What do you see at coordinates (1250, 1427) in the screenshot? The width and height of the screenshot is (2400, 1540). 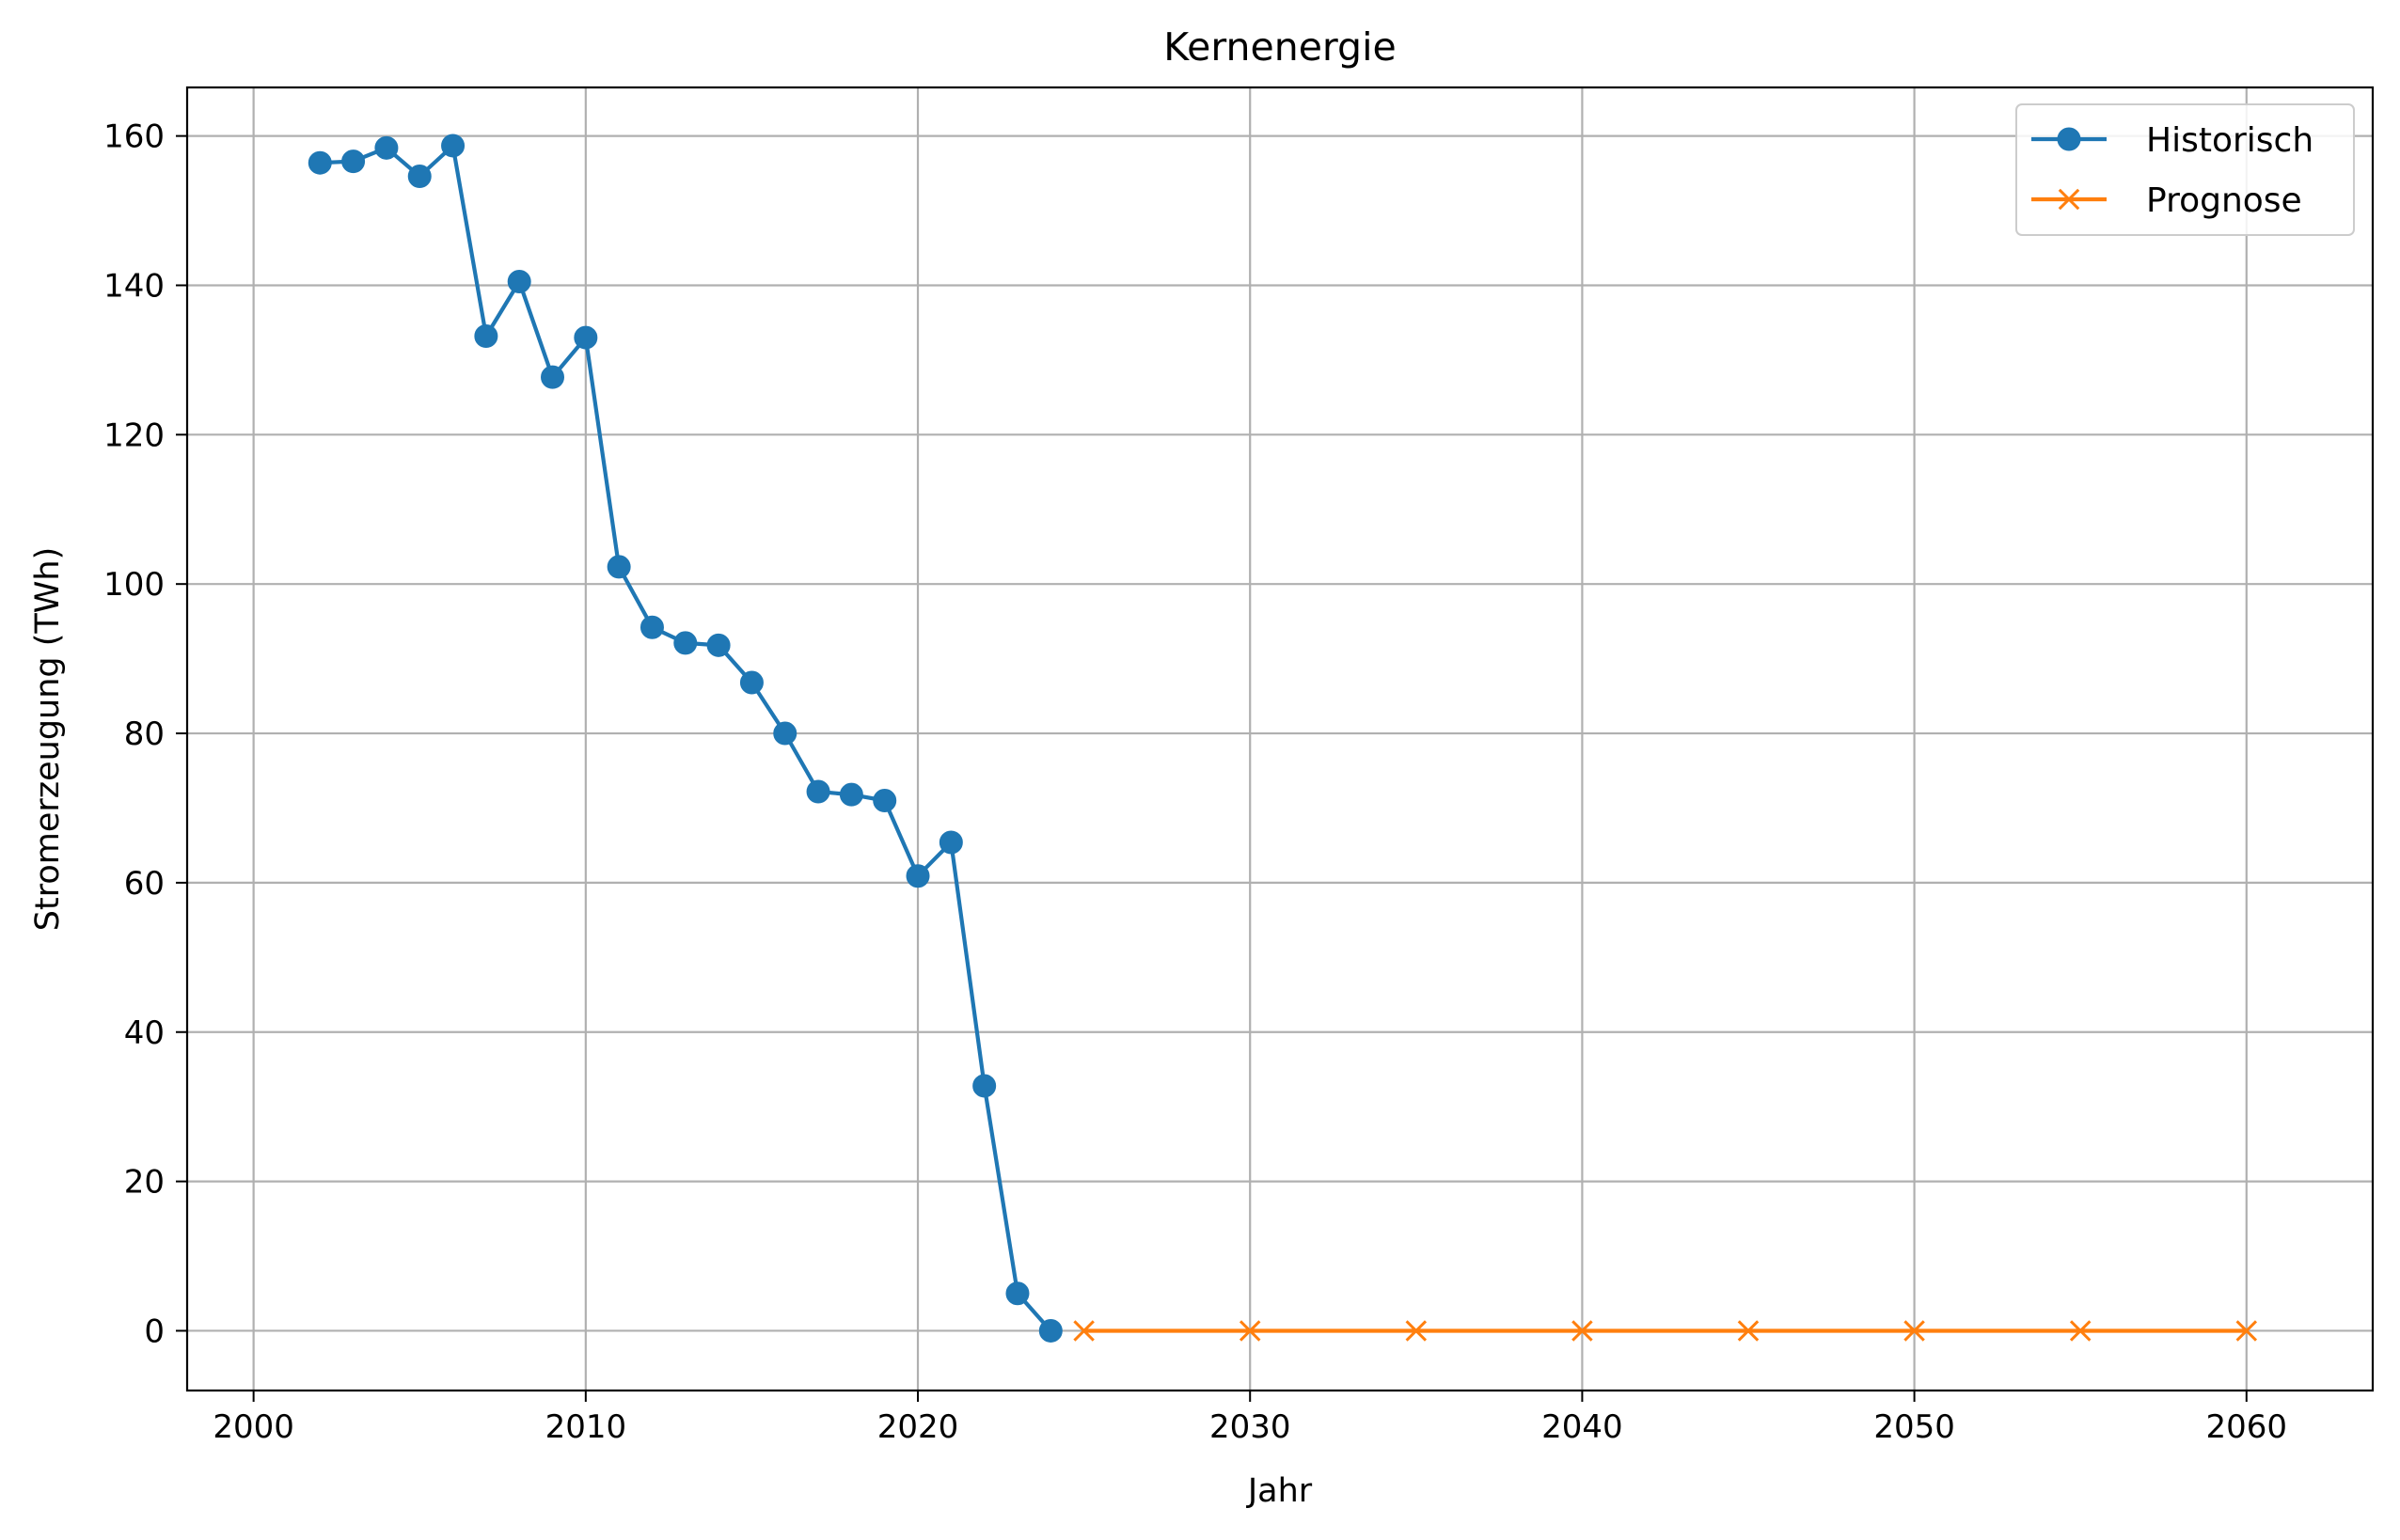 I see `x-tick-label: 2030` at bounding box center [1250, 1427].